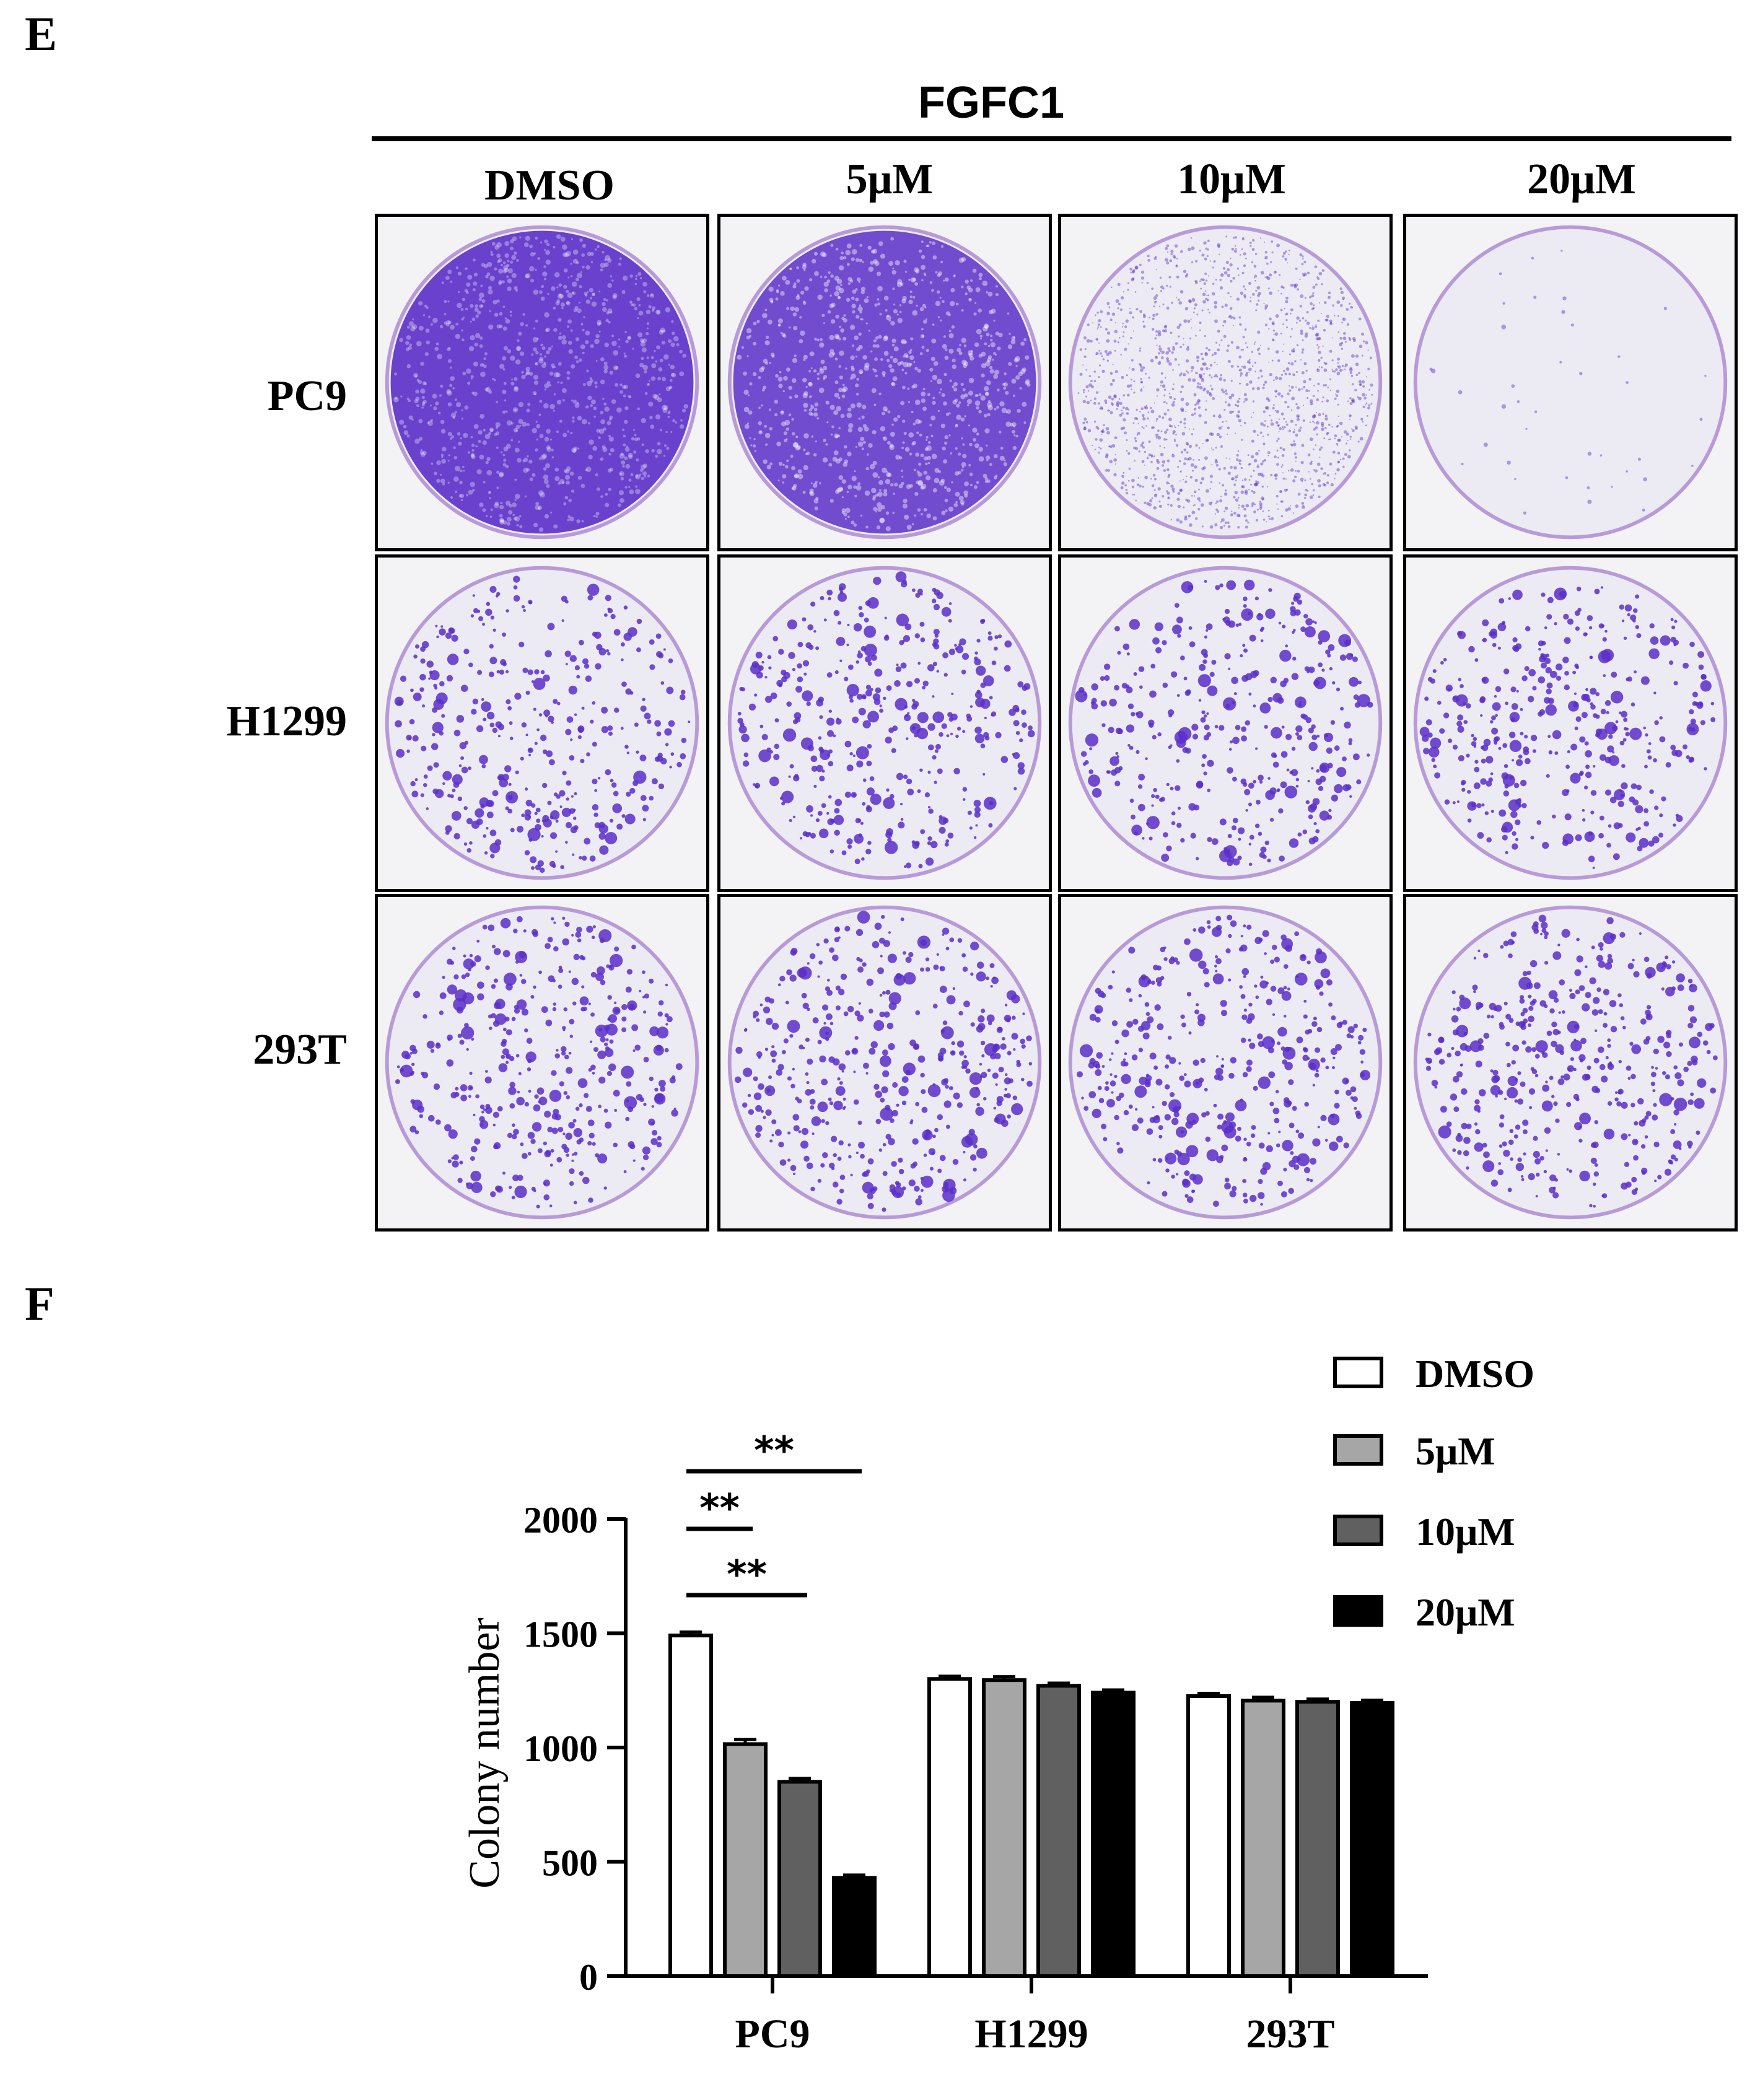 The height and width of the screenshot is (2100, 1755). I want to click on treatment-label: FGFC1, so click(990, 103).